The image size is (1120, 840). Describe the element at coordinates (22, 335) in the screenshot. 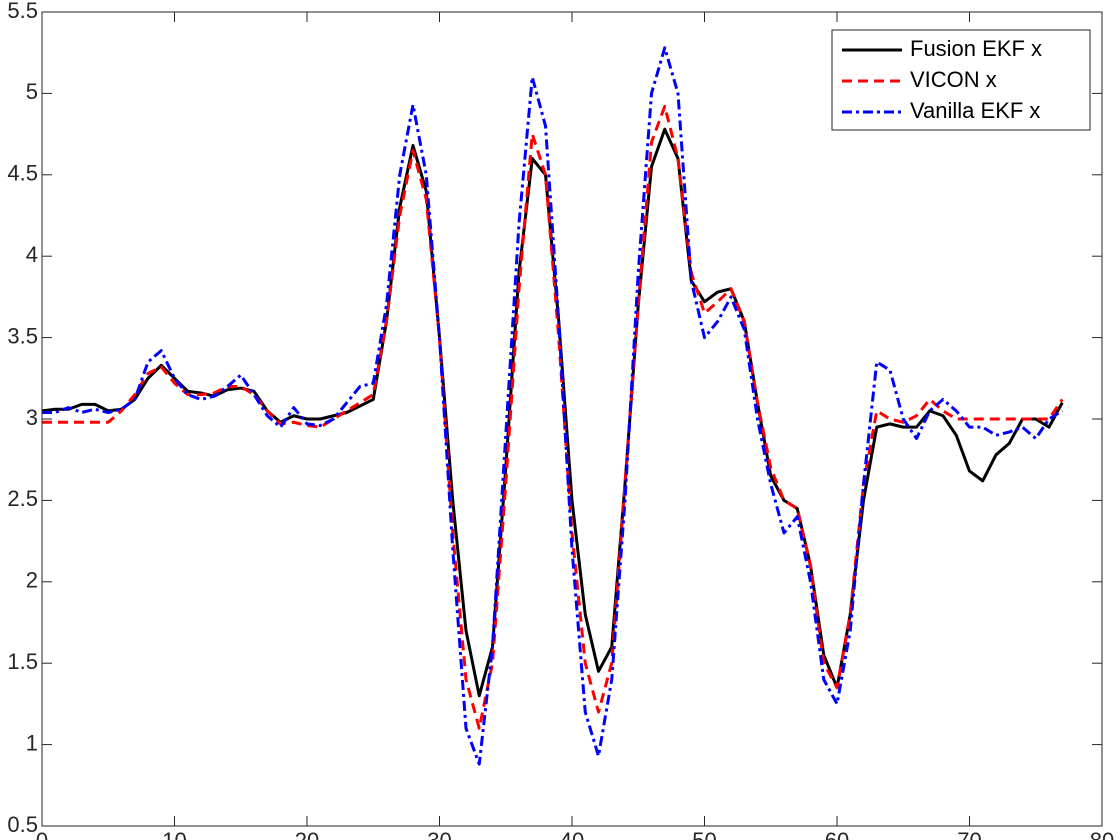

I see `y-tick-label: 3.5` at that location.